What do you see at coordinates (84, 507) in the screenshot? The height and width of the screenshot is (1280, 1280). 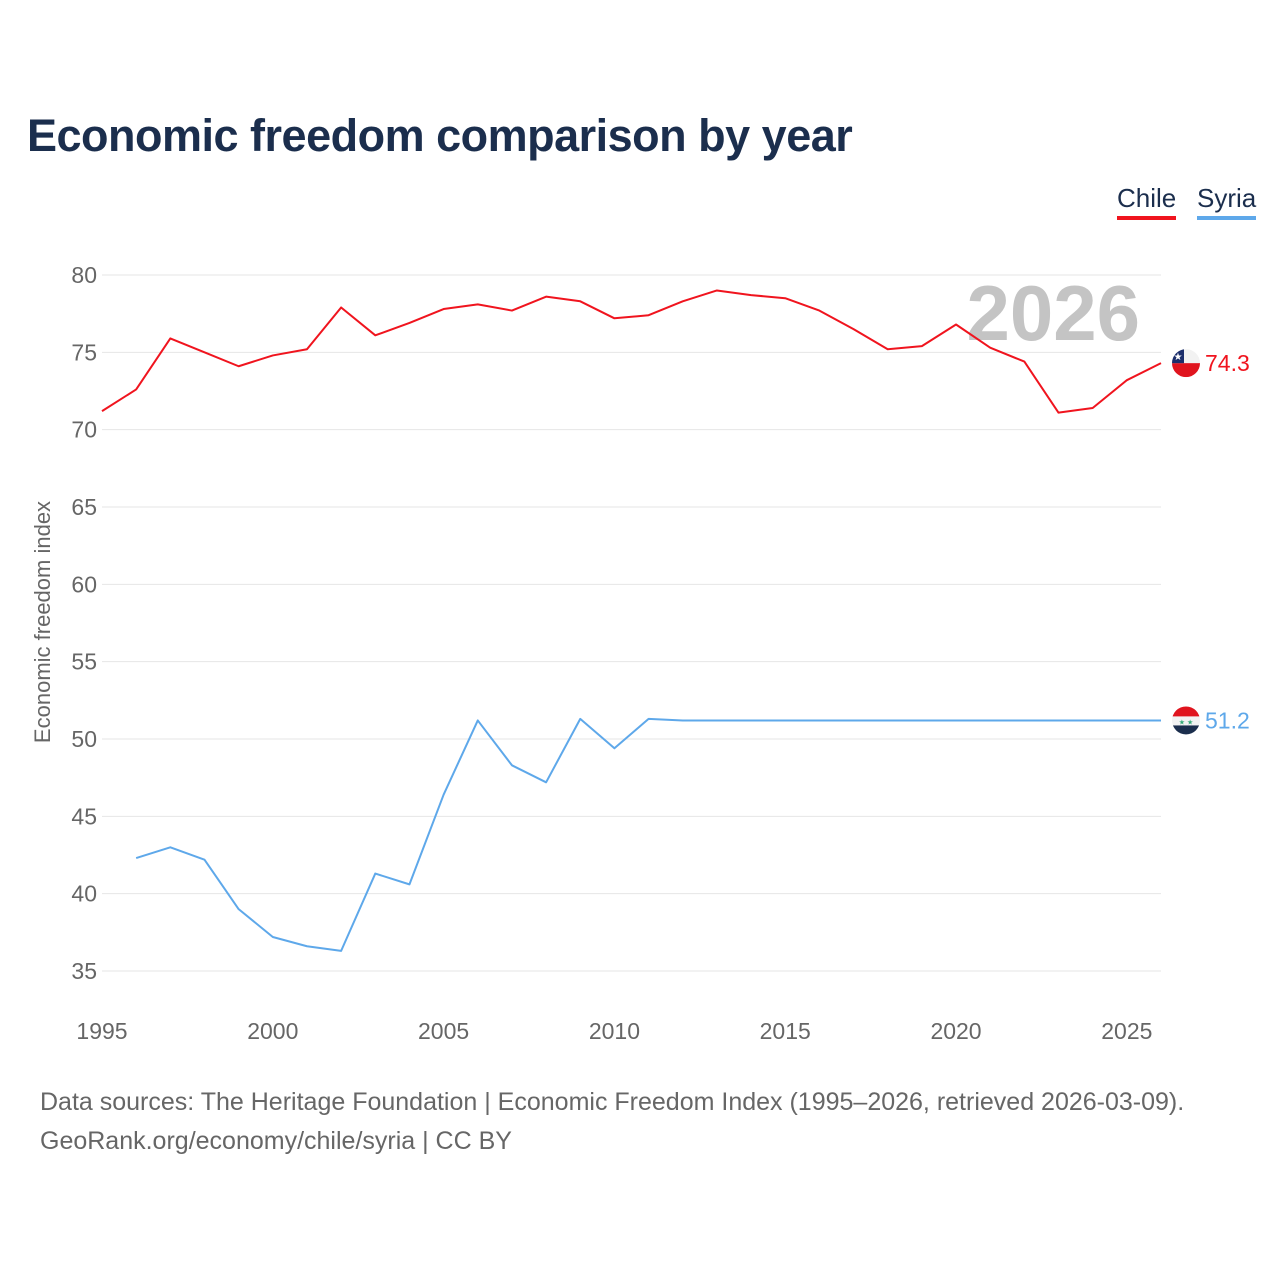 I see `y-tick-label: 65` at bounding box center [84, 507].